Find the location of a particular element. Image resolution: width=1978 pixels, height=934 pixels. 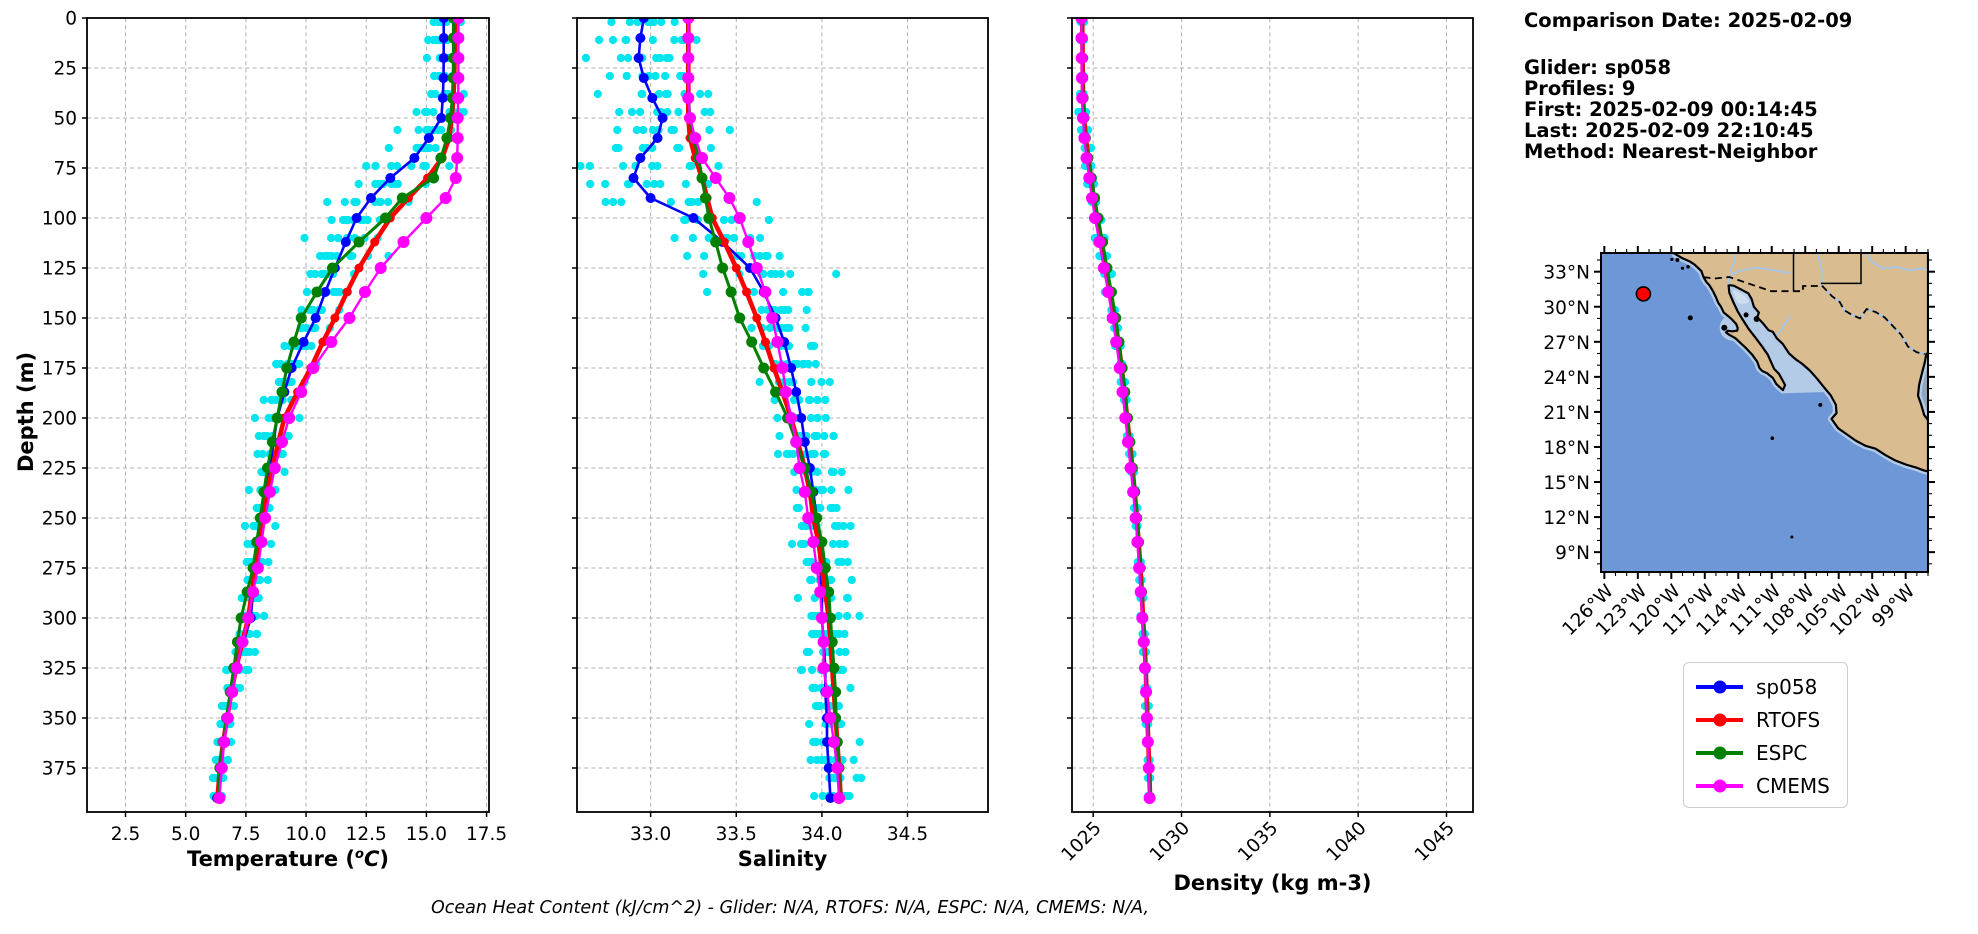

svg-text: 5.0 is located at coordinates (185, 834).